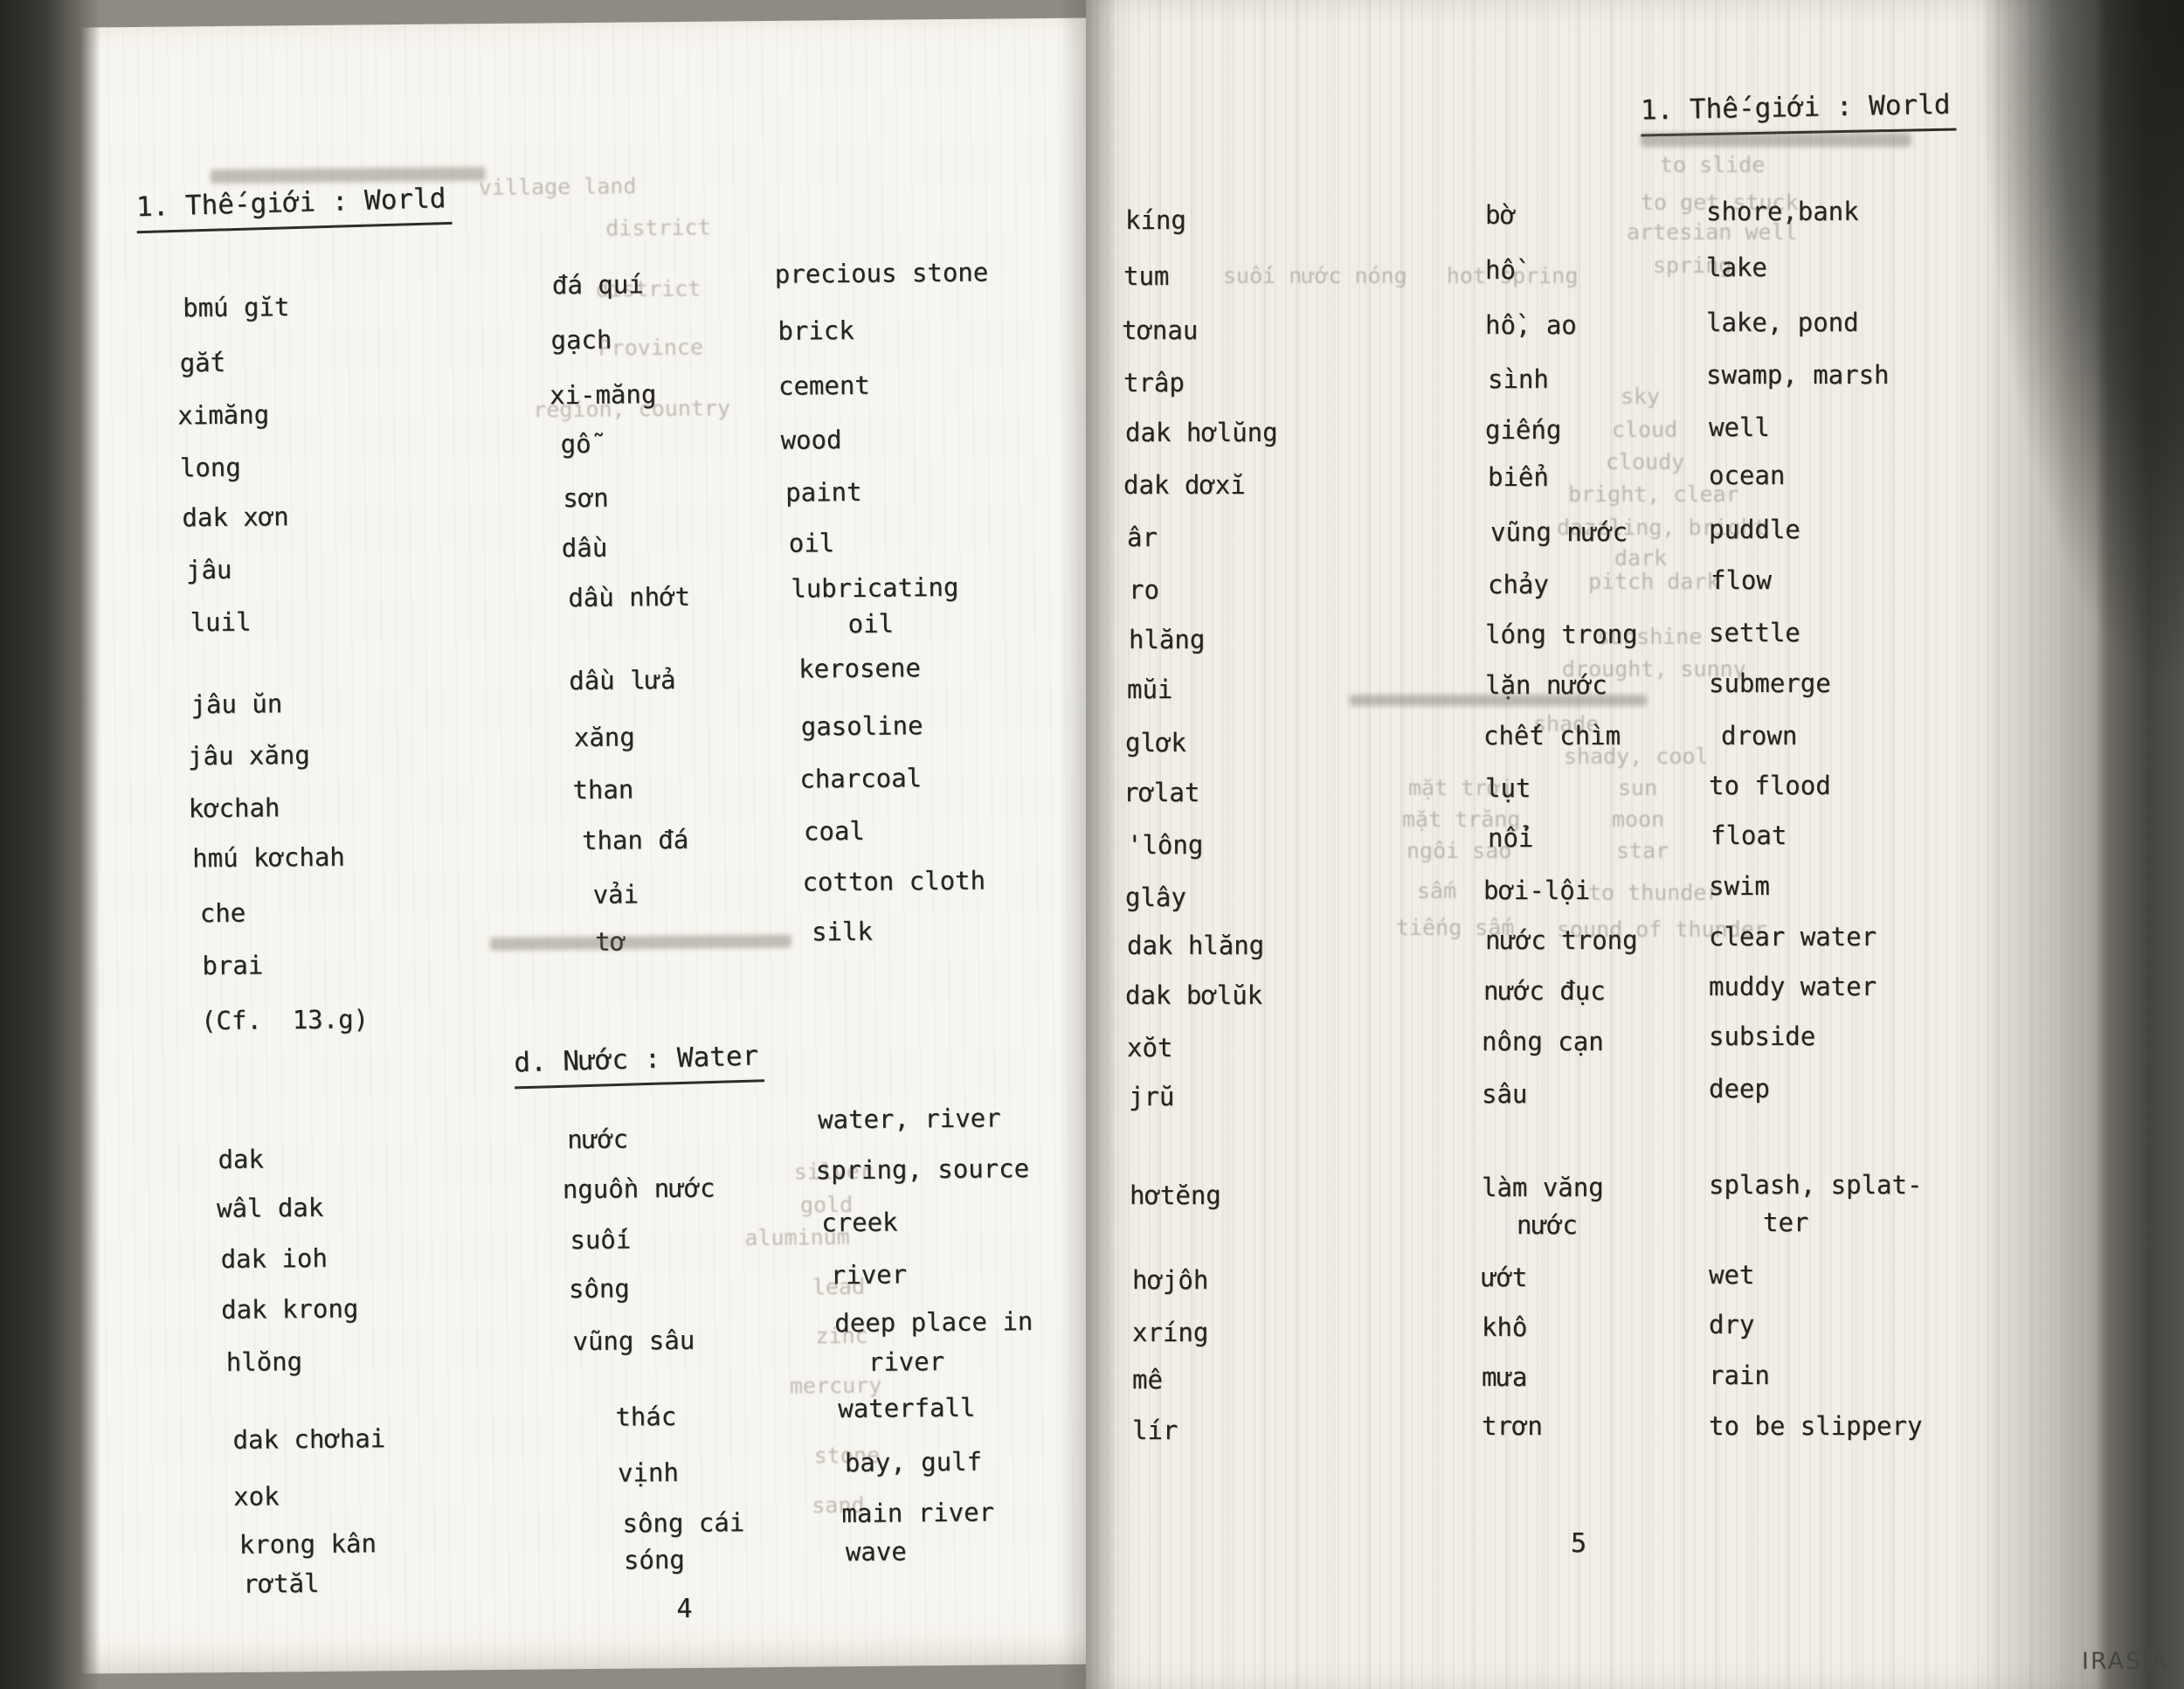 The image size is (2184, 1689). What do you see at coordinates (1793, 937) in the screenshot?
I see `vocab-word: clear water` at bounding box center [1793, 937].